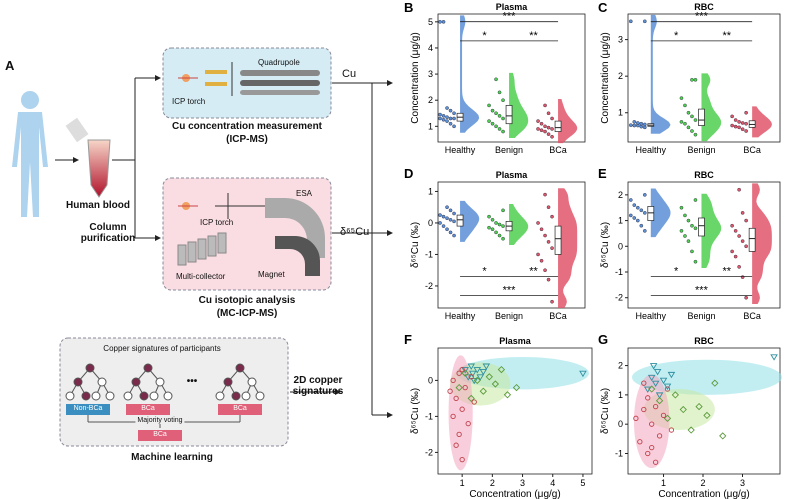  I want to click on x-tick-label: Benign, so click(509, 316).